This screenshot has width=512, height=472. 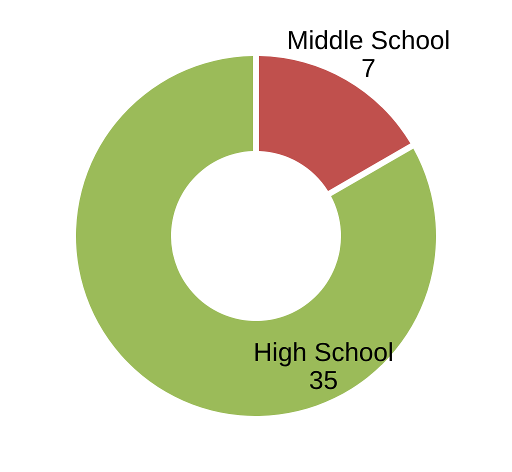 What do you see at coordinates (323, 351) in the screenshot?
I see `slice-label: High School` at bounding box center [323, 351].